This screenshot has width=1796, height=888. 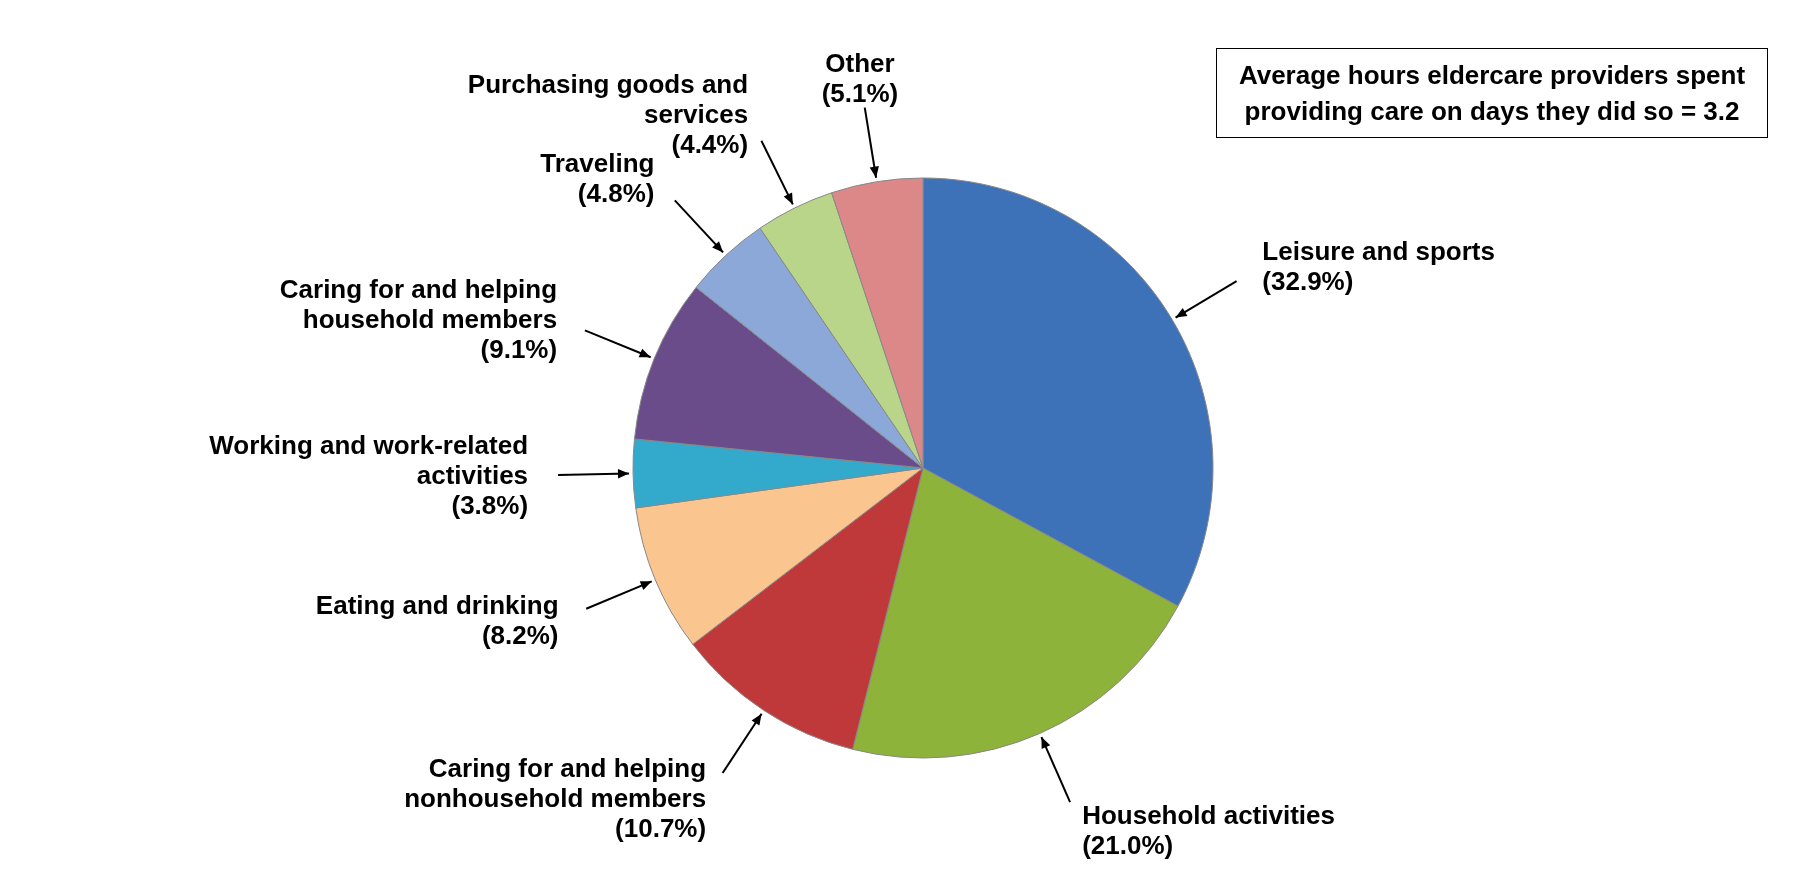 I want to click on slice-label: Leisure and sports, so click(x=1378, y=250).